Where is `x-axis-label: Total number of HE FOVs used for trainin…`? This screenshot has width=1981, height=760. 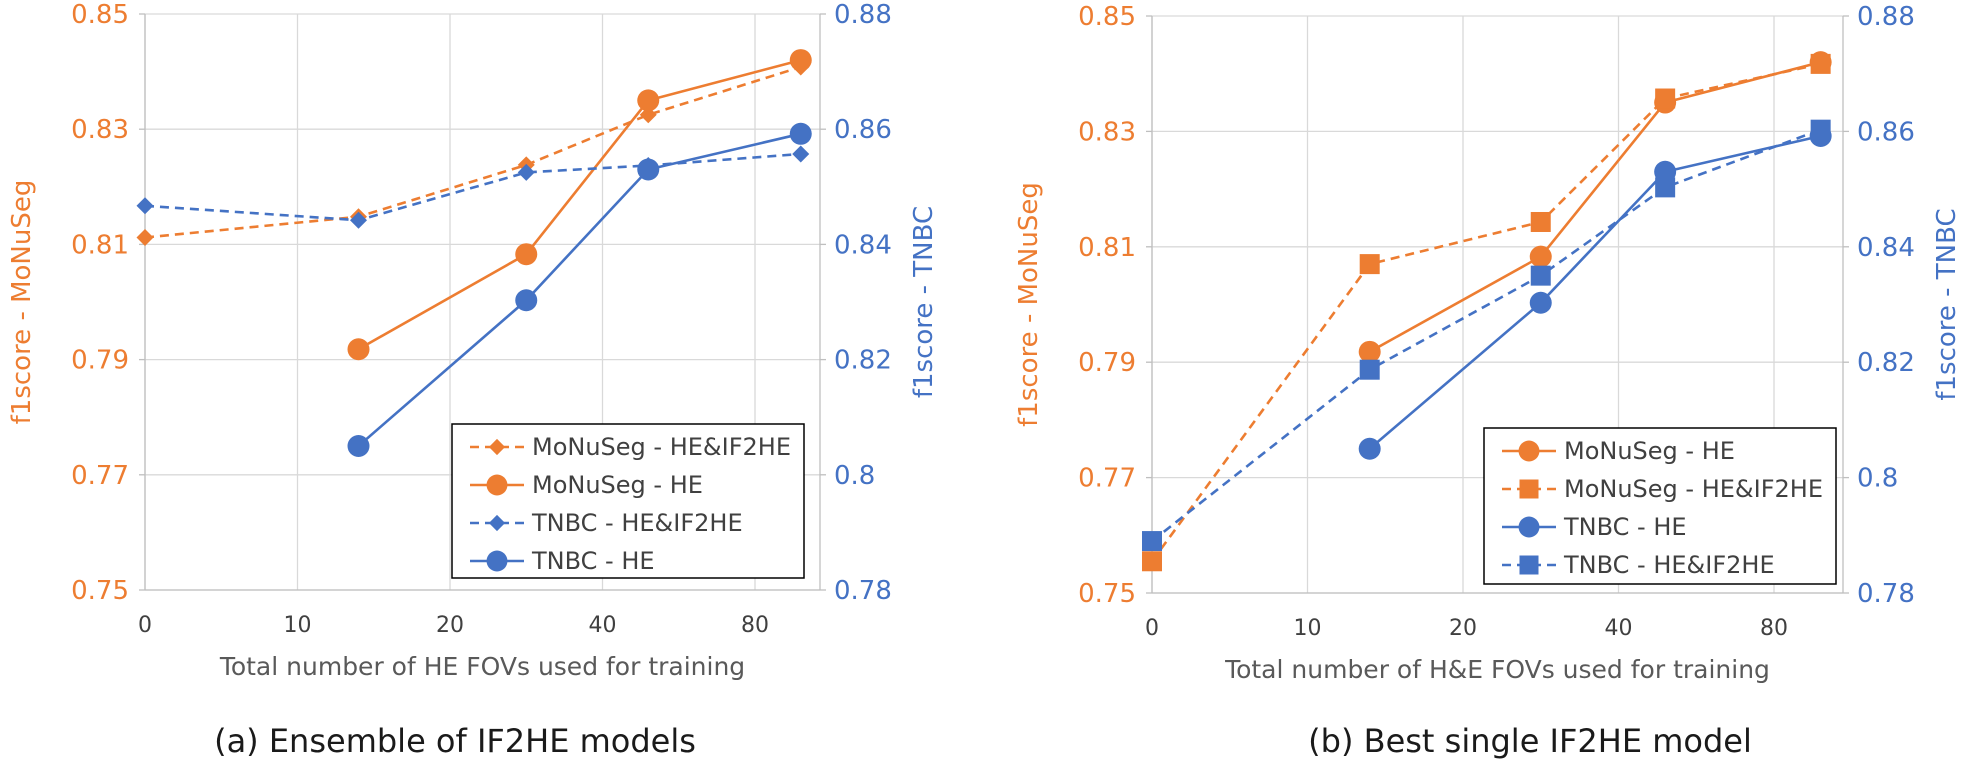
x-axis-label: Total number of HE FOVs used for trainin… is located at coordinates (482, 666).